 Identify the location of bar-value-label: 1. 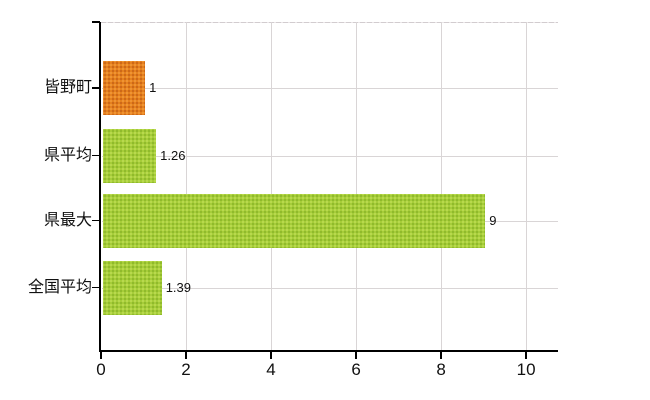
(153, 87).